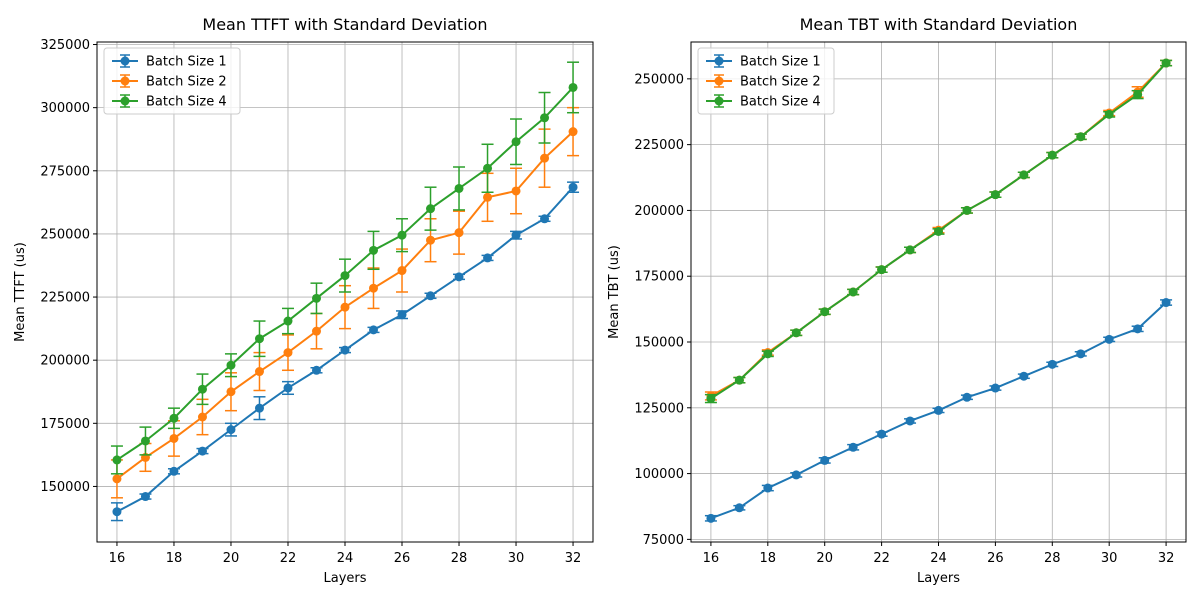 The image size is (1200, 600). What do you see at coordinates (780, 62) in the screenshot?
I see `legend-label: Batch Size 1` at bounding box center [780, 62].